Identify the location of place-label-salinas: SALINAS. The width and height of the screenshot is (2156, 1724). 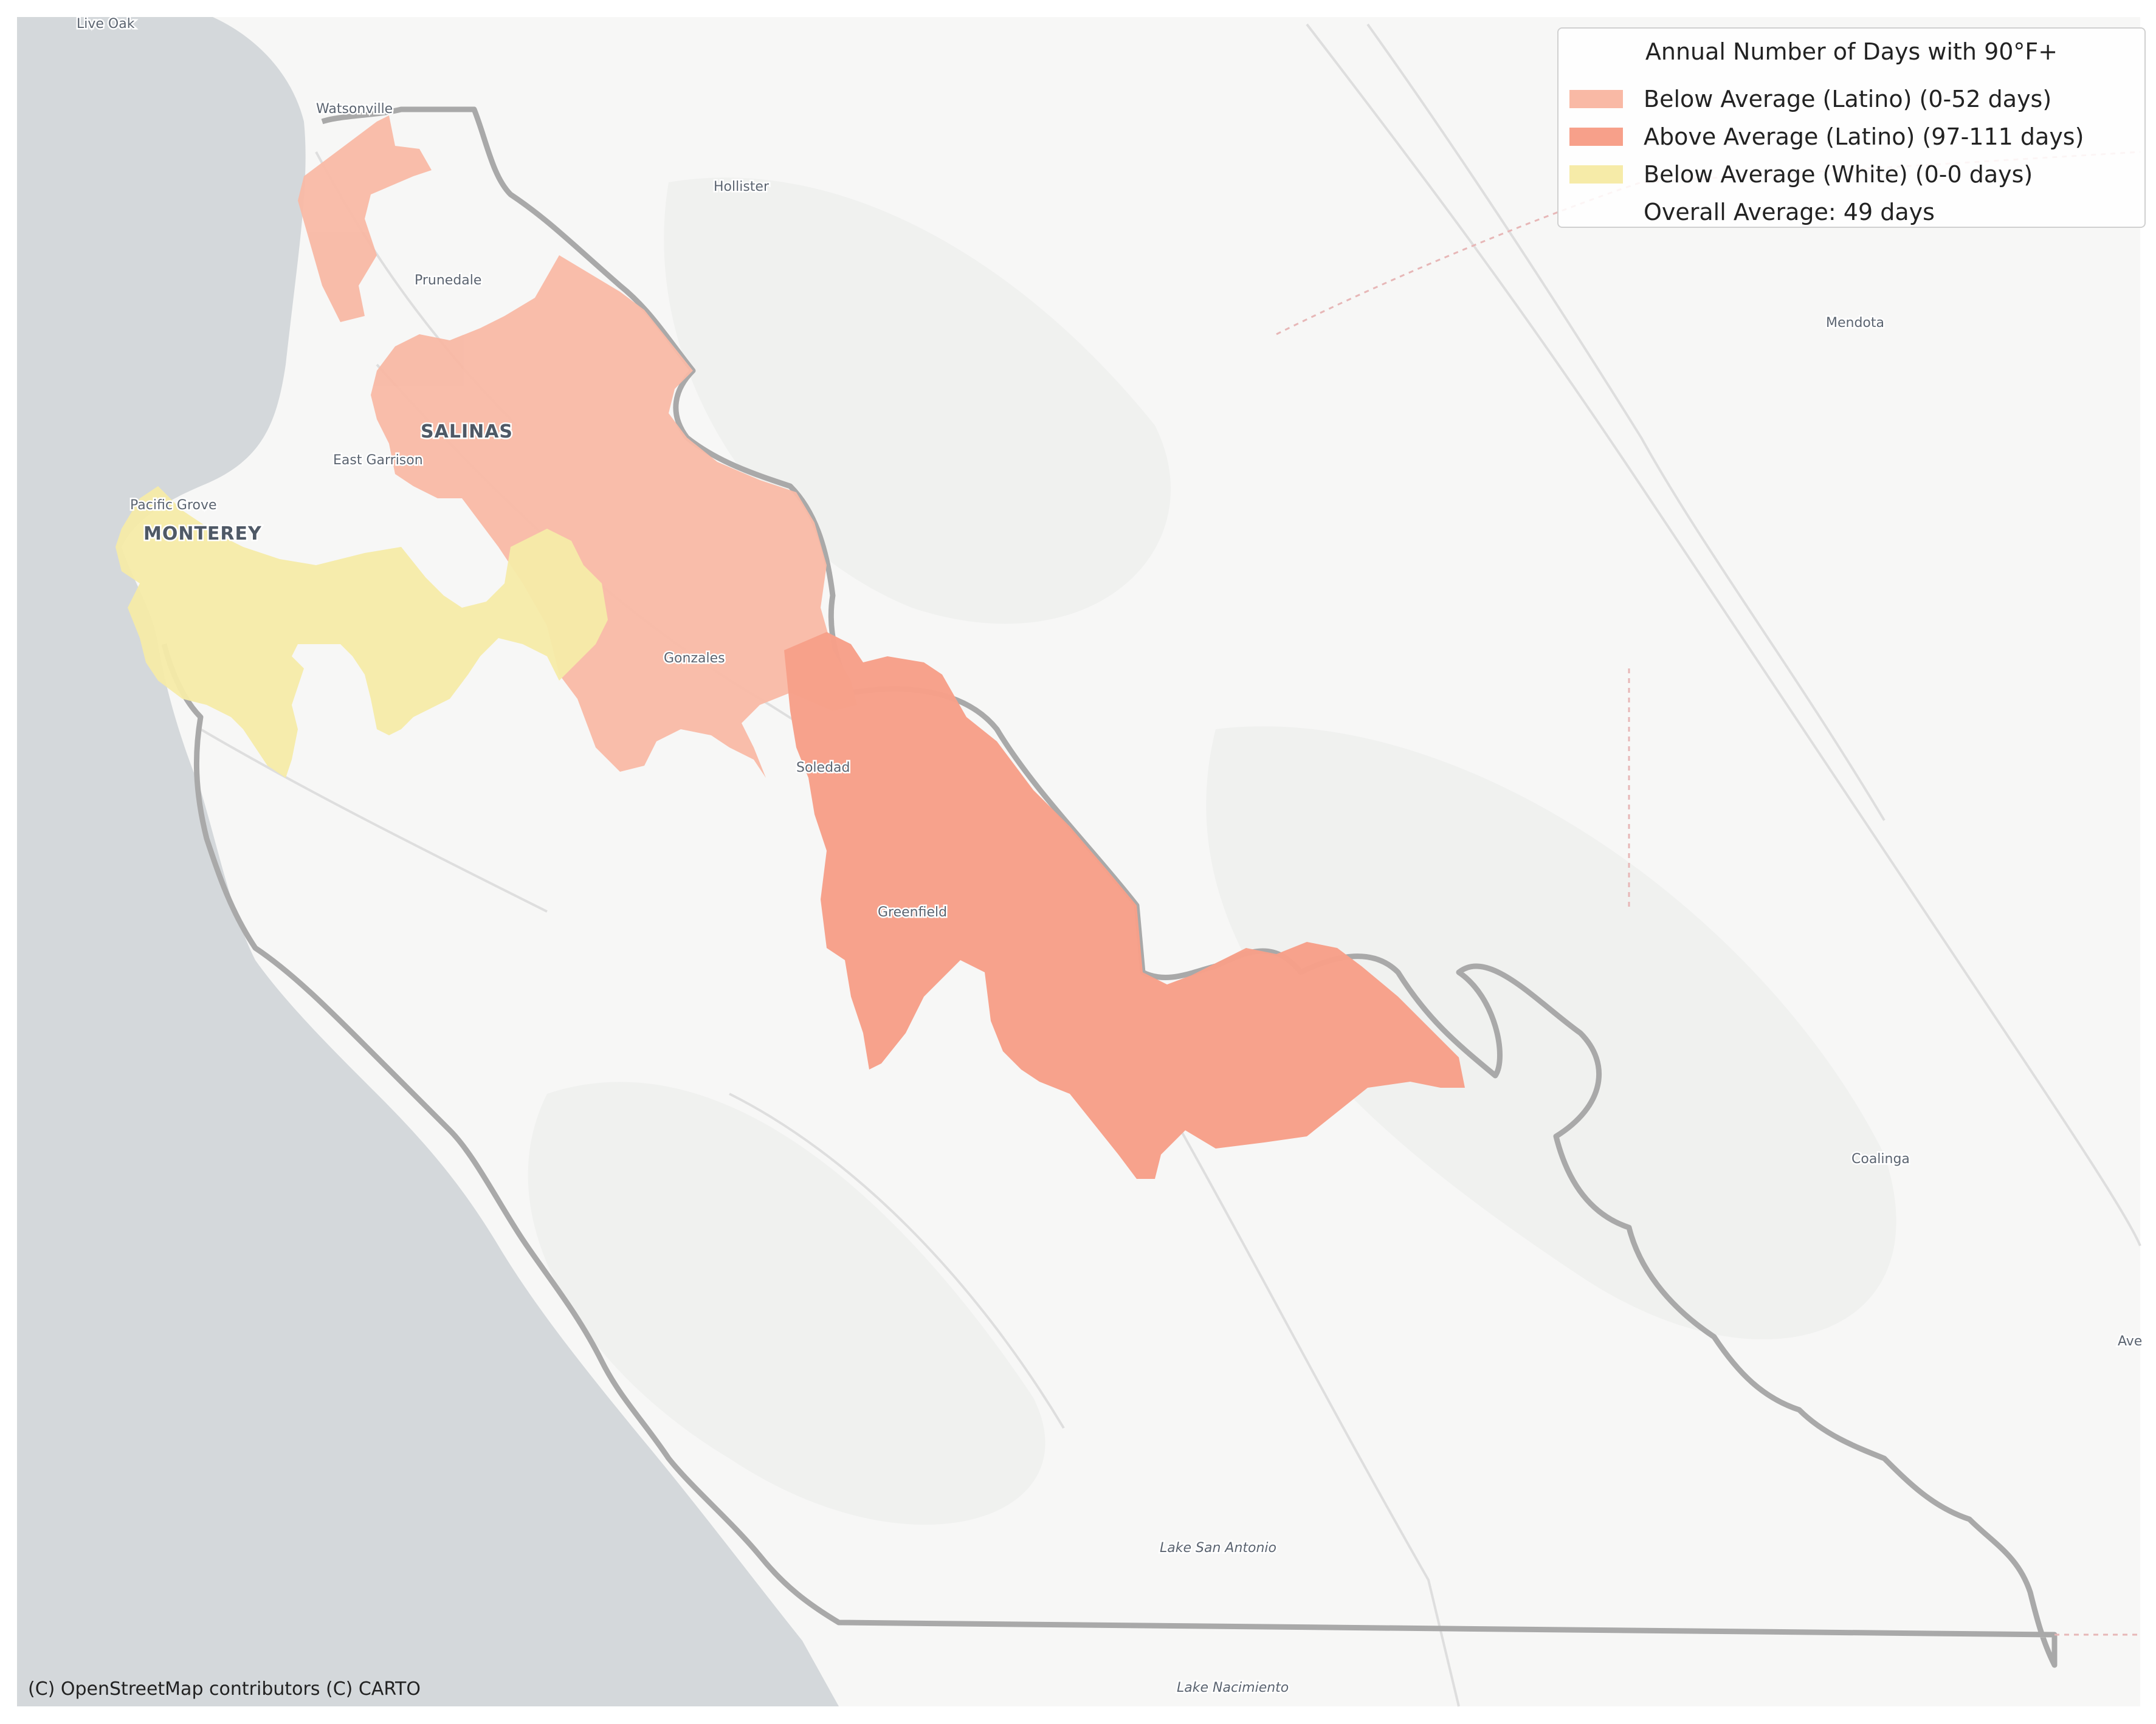
(467, 432).